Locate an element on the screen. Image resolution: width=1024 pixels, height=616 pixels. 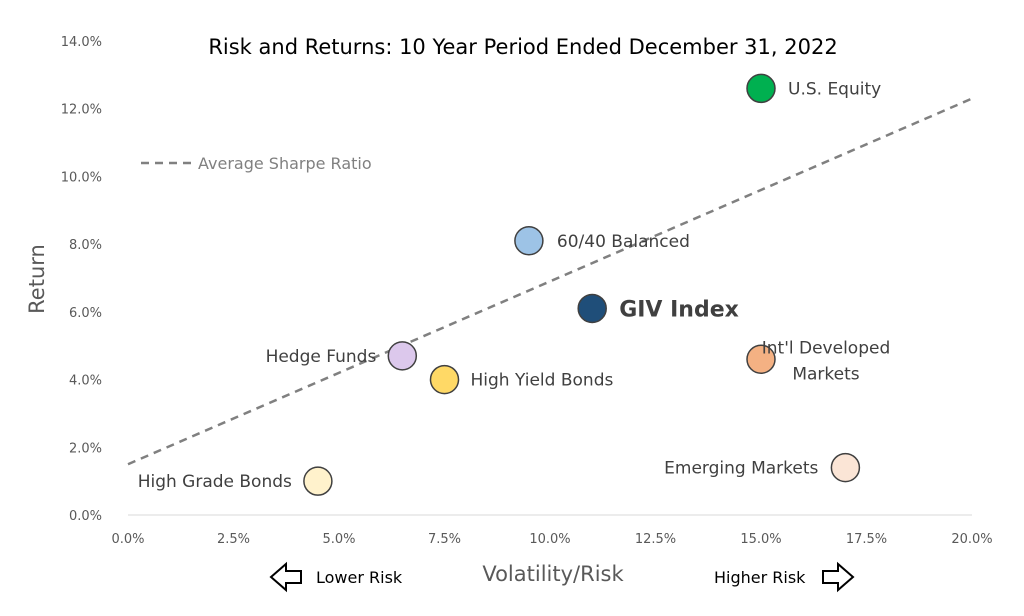
lower-risk-label: Lower Risk is located at coordinates (359, 577).